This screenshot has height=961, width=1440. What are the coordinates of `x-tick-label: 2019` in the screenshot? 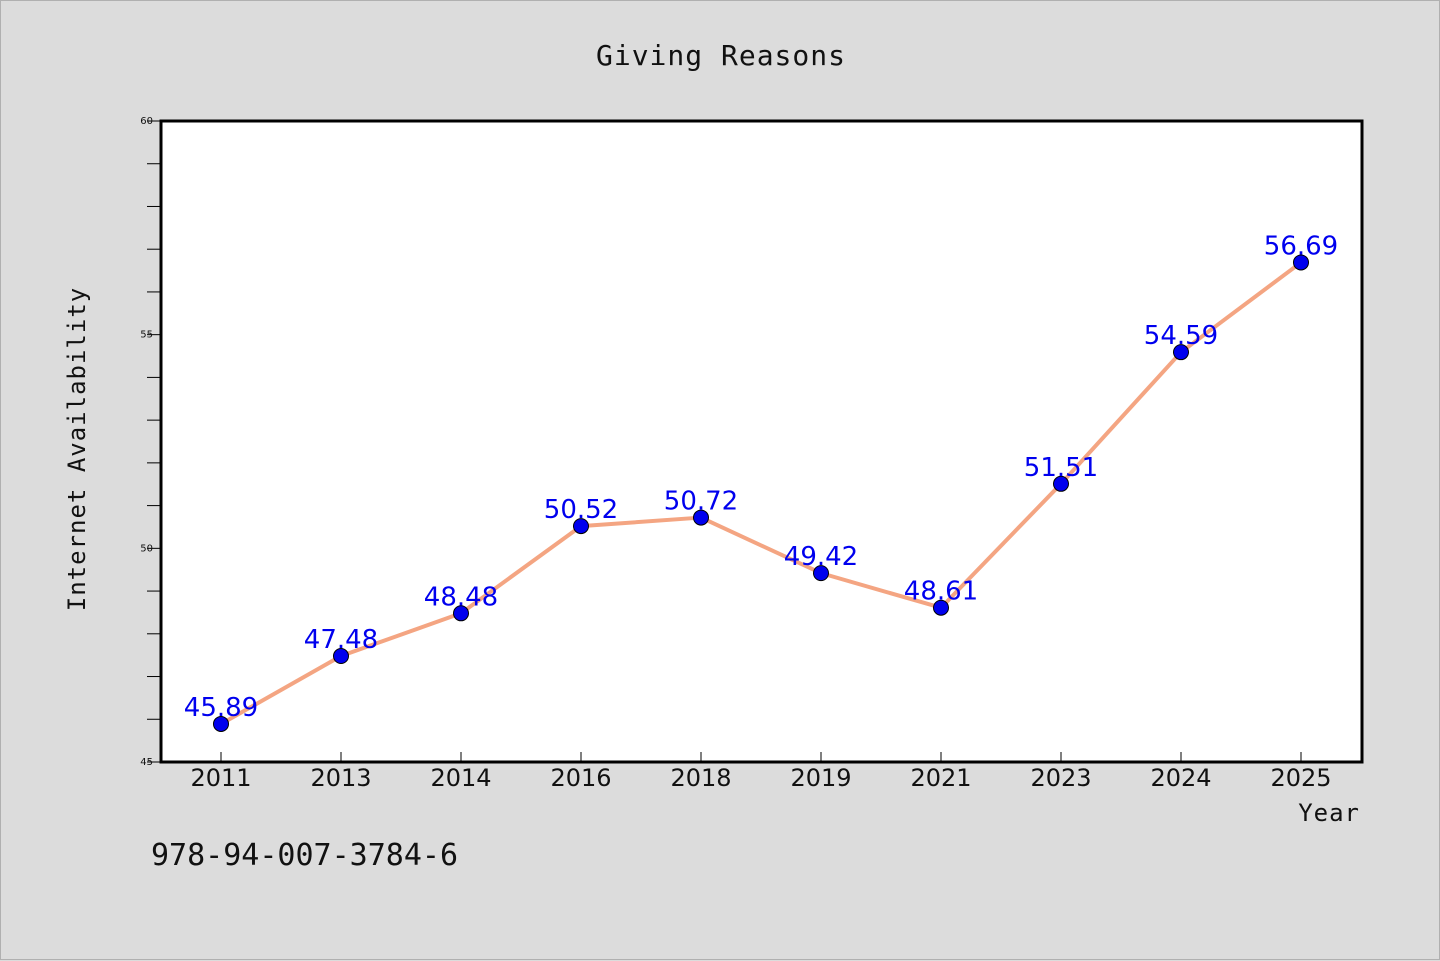 It's located at (820, 778).